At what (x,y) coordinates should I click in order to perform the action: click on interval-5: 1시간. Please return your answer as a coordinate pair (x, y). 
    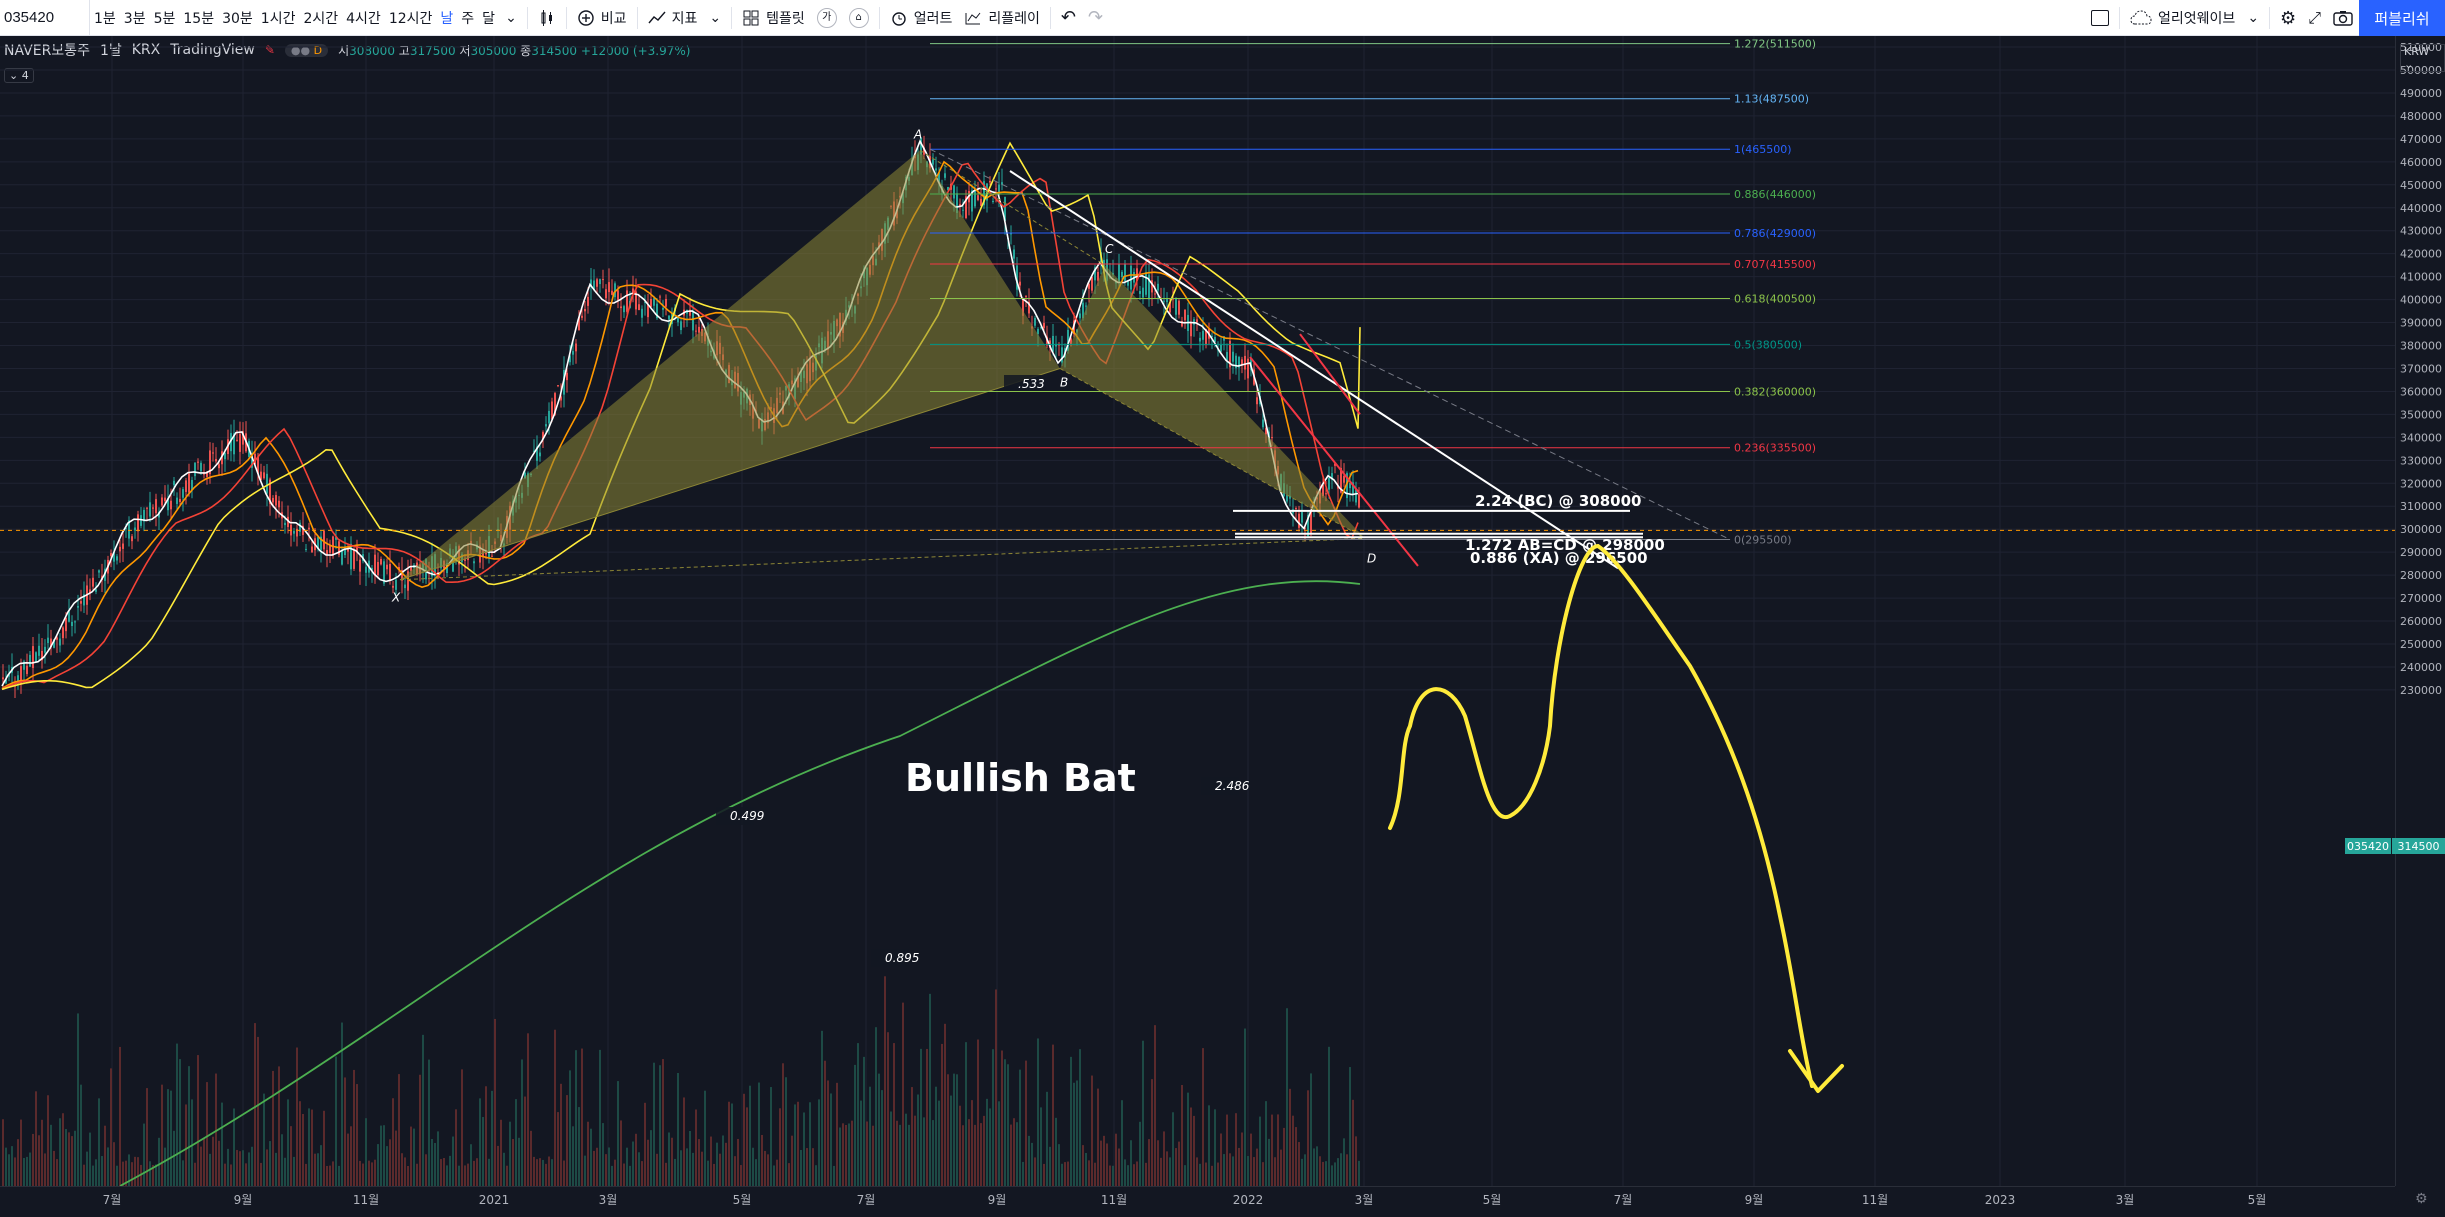
    Looking at the image, I should click on (278, 18).